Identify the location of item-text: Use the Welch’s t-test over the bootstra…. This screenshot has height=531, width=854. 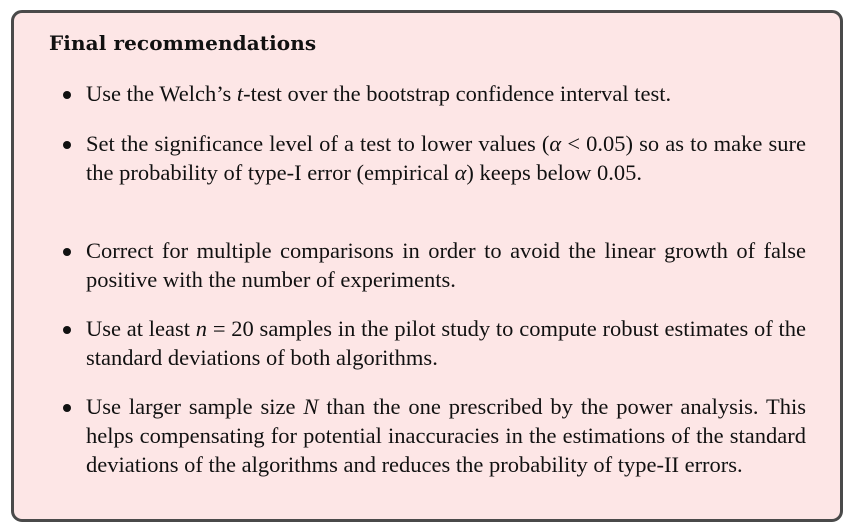
(379, 93).